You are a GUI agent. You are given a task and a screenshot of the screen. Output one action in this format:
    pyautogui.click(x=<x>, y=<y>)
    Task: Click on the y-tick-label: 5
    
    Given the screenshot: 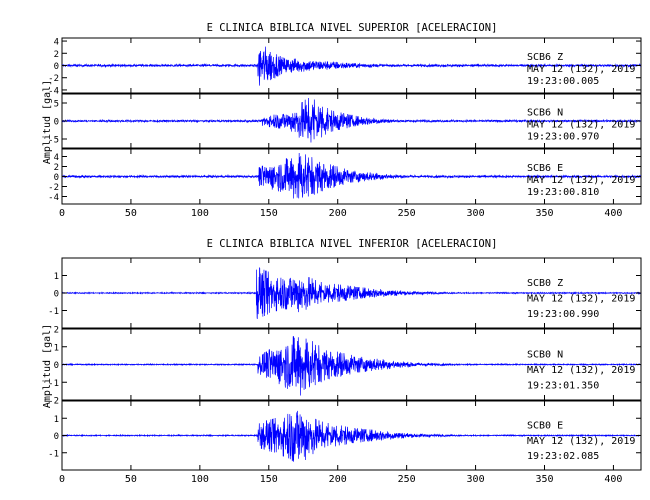 What is the action you would take?
    pyautogui.click(x=56, y=105)
    